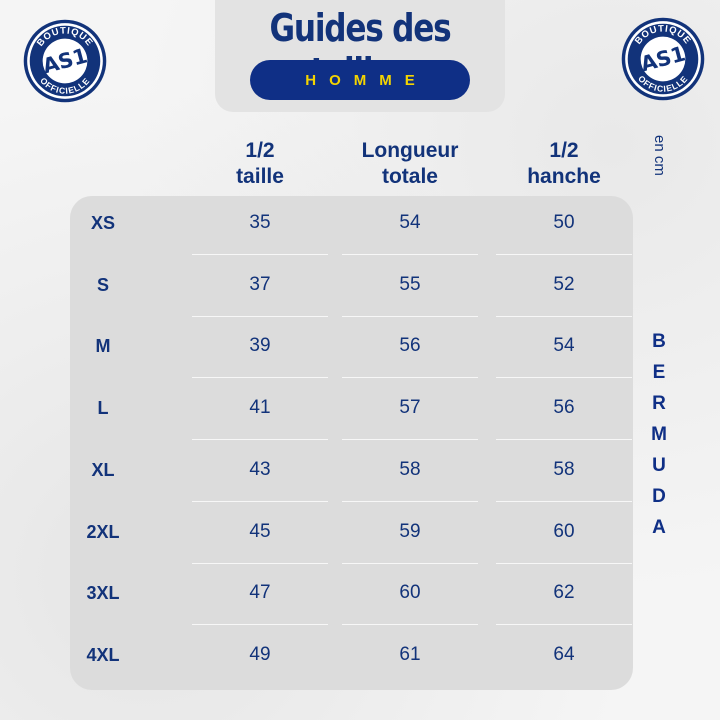 This screenshot has height=720, width=720. Describe the element at coordinates (410, 654) in the screenshot. I see `longueur-cell: 61` at that location.